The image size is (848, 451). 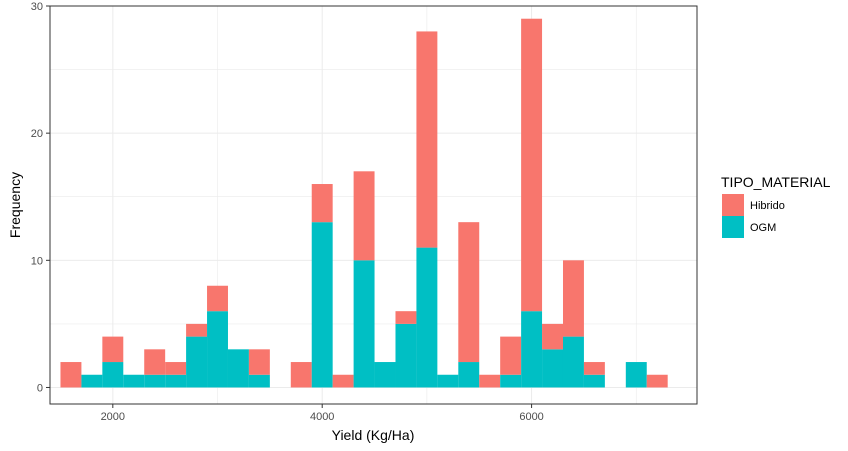 I want to click on legend-title: TIPO_MATERIAL, so click(x=776, y=182).